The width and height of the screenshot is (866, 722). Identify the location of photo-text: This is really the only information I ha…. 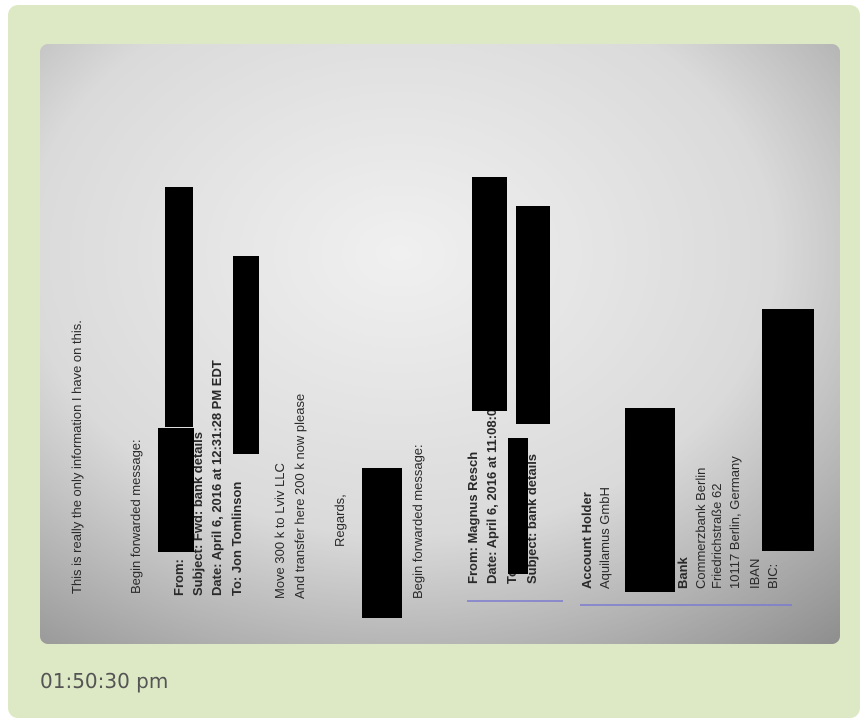
(76, 457).